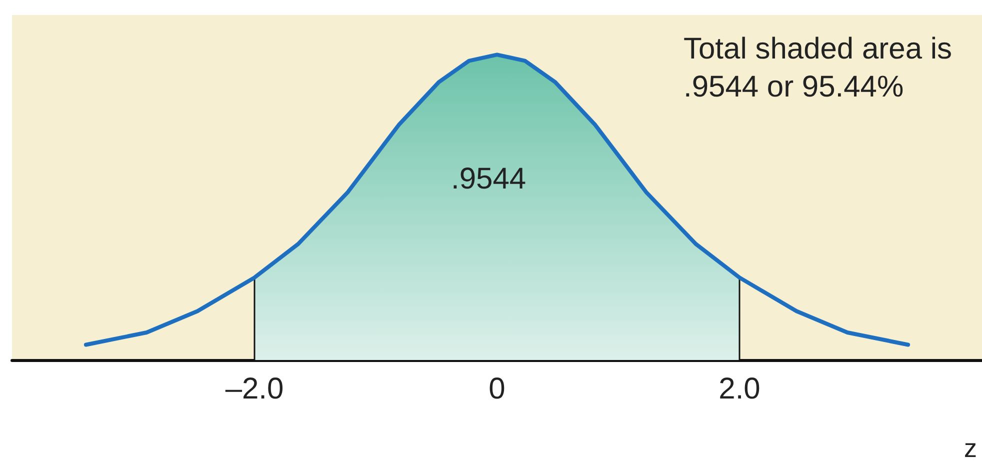 This screenshot has width=982, height=461. I want to click on annotation: Total shaded area is .9544 or 95.44%, so click(817, 68).